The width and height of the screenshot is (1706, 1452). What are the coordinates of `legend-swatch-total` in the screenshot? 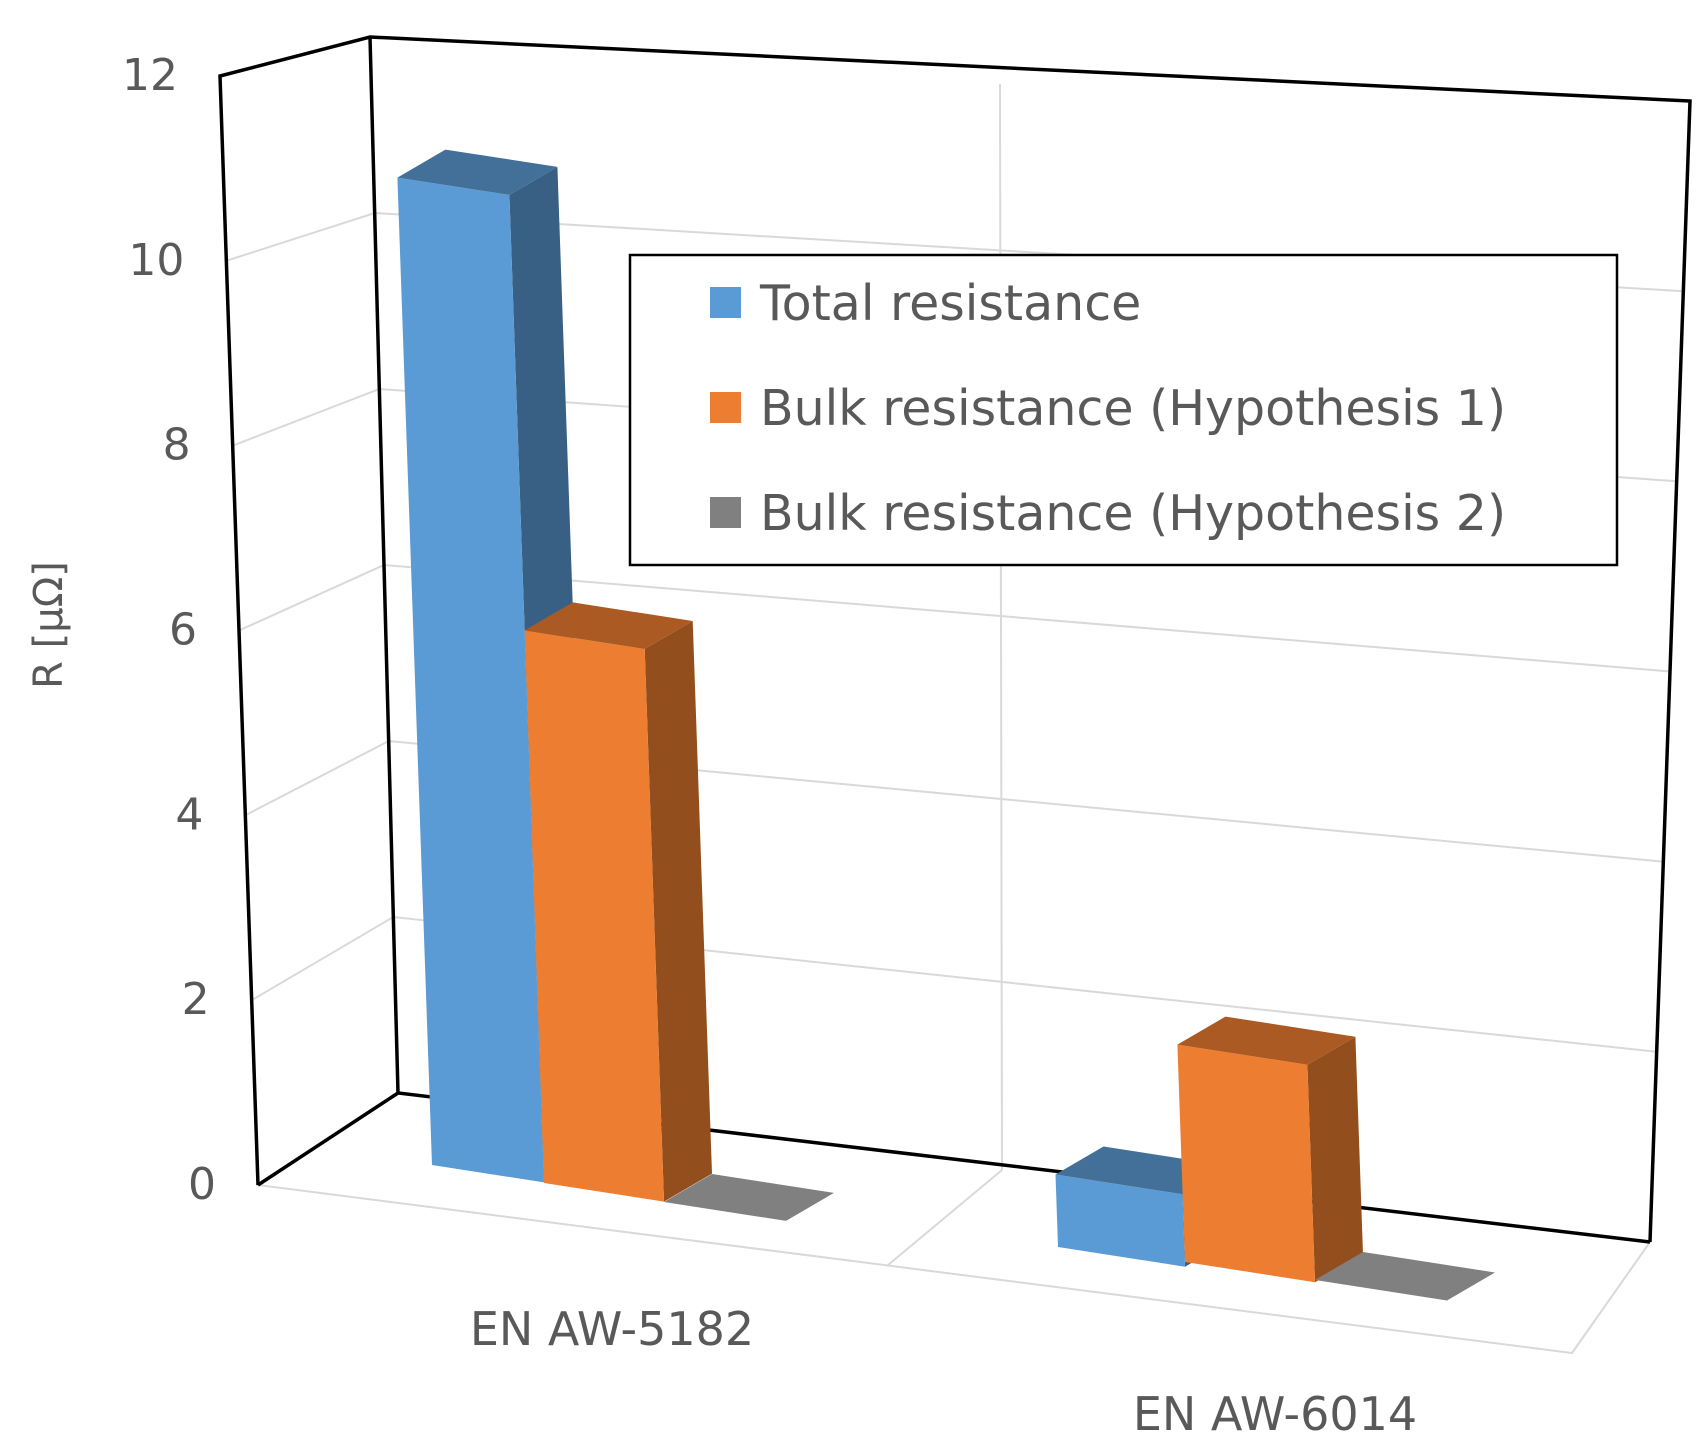 It's located at (725, 302).